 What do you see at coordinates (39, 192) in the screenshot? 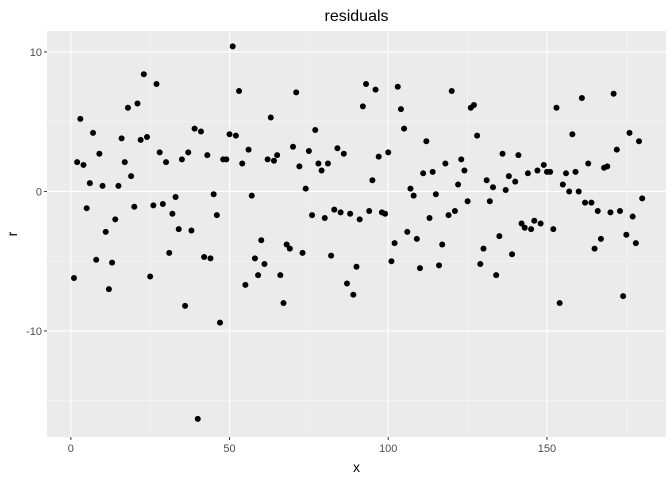
I see `y-tick-label: 0` at bounding box center [39, 192].